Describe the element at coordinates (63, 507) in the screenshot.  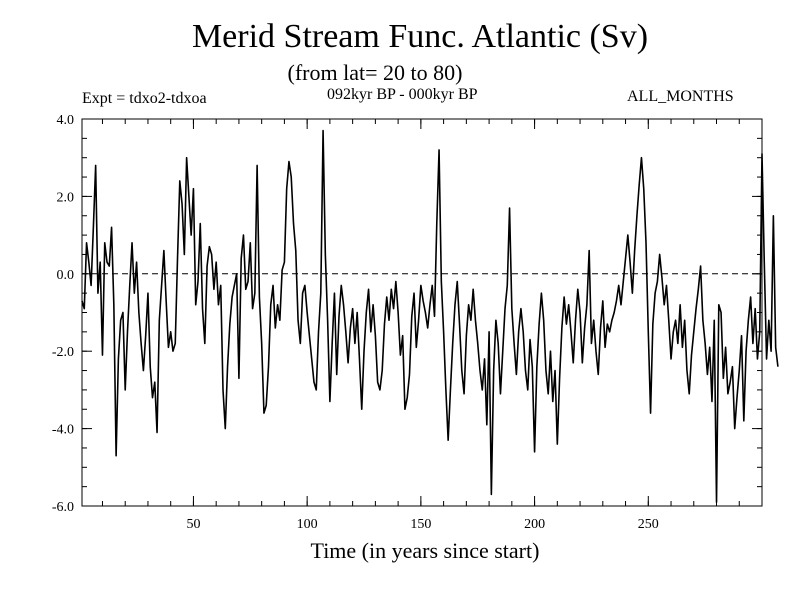
I see `y-tick-label: -6.0` at that location.